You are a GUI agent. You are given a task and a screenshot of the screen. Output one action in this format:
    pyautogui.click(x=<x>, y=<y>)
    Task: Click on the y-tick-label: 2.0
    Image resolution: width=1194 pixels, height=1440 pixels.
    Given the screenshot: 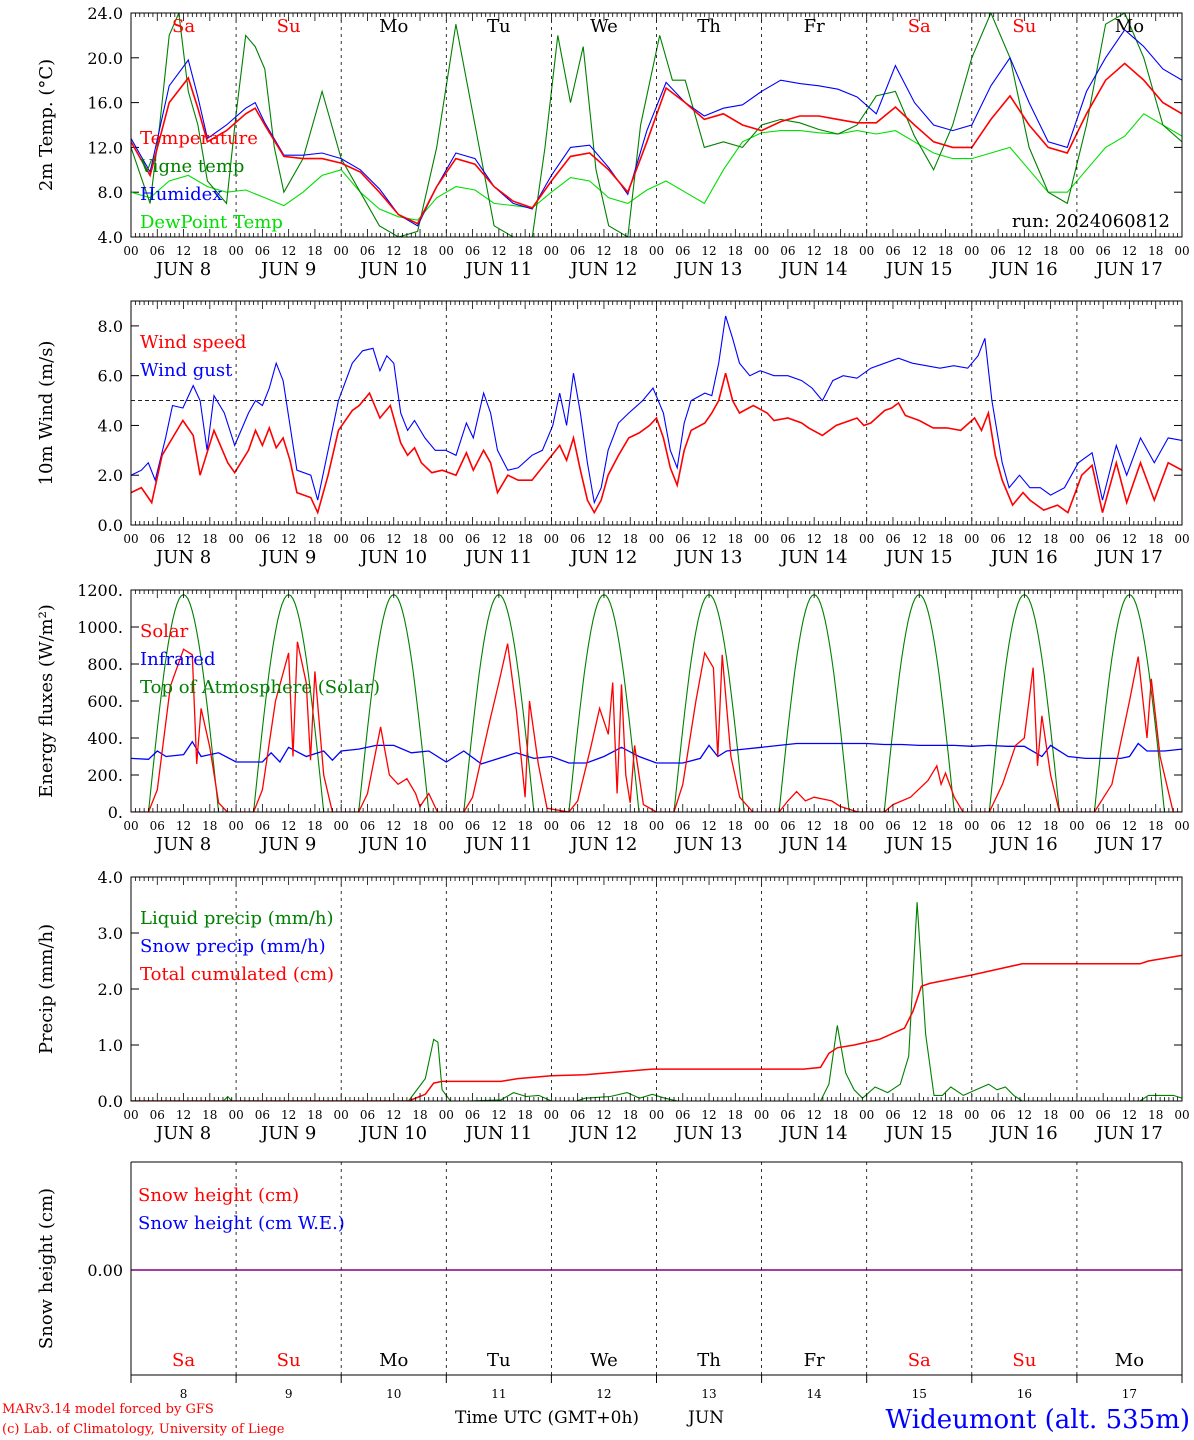 What is the action you would take?
    pyautogui.click(x=110, y=989)
    